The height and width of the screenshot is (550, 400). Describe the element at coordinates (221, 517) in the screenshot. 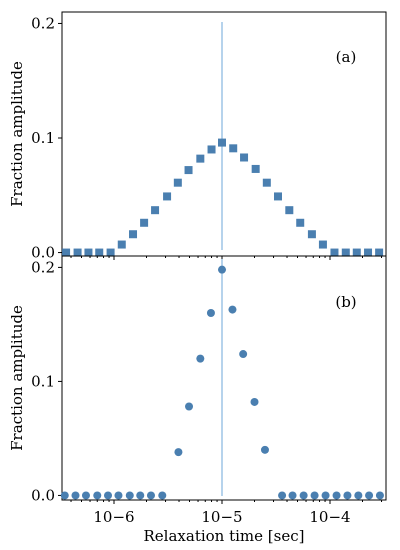

I see `panel-b-xtick-label: 10−5` at that location.